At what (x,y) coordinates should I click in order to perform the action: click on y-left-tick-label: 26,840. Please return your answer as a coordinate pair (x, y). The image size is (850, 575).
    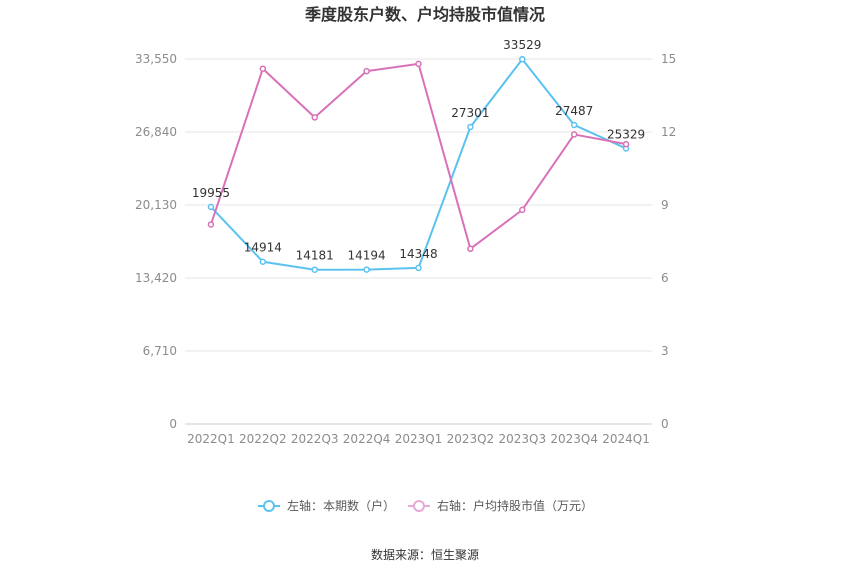
    Looking at the image, I should click on (156, 132).